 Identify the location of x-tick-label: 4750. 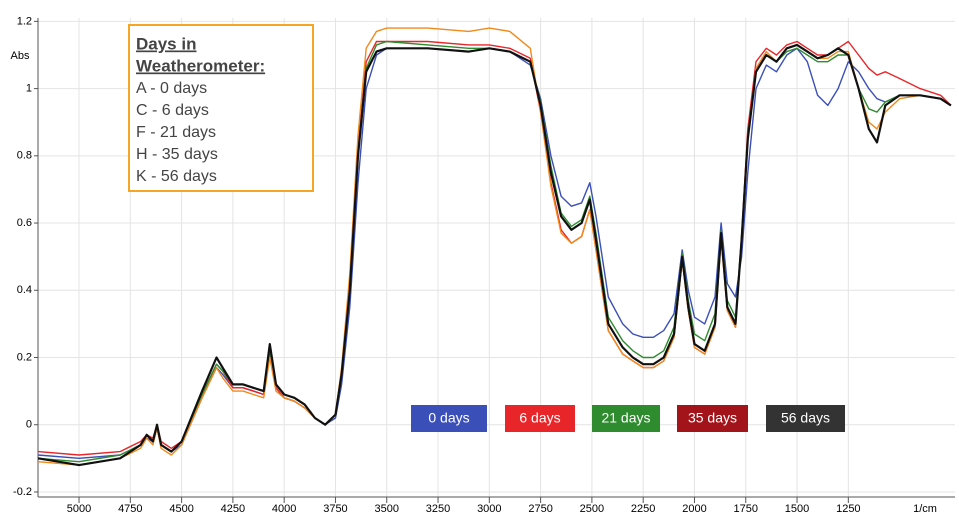
(130, 509).